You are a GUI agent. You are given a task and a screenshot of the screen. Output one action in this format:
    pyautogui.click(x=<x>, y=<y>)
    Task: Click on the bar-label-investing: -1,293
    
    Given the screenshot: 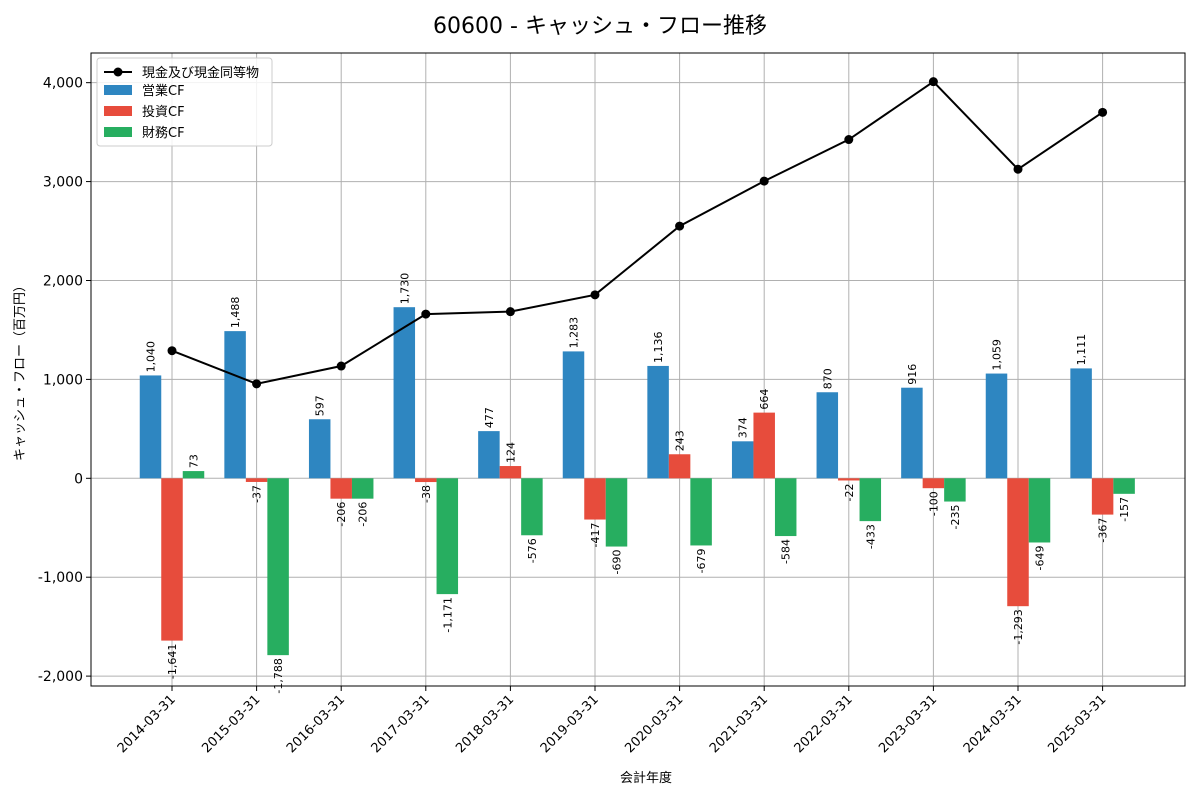 What is the action you would take?
    pyautogui.click(x=1018, y=626)
    